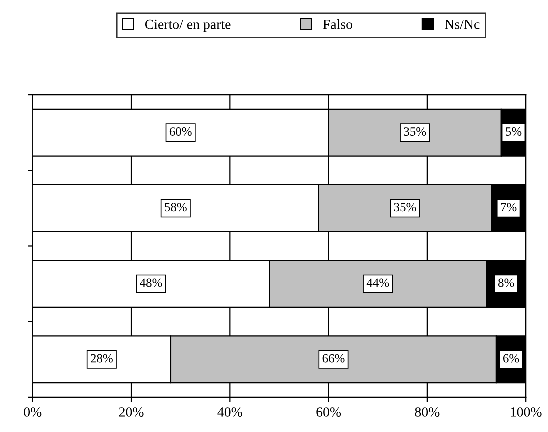 The image size is (548, 432). What do you see at coordinates (329, 412) in the screenshot?
I see `x-tick-label: 60%` at bounding box center [329, 412].